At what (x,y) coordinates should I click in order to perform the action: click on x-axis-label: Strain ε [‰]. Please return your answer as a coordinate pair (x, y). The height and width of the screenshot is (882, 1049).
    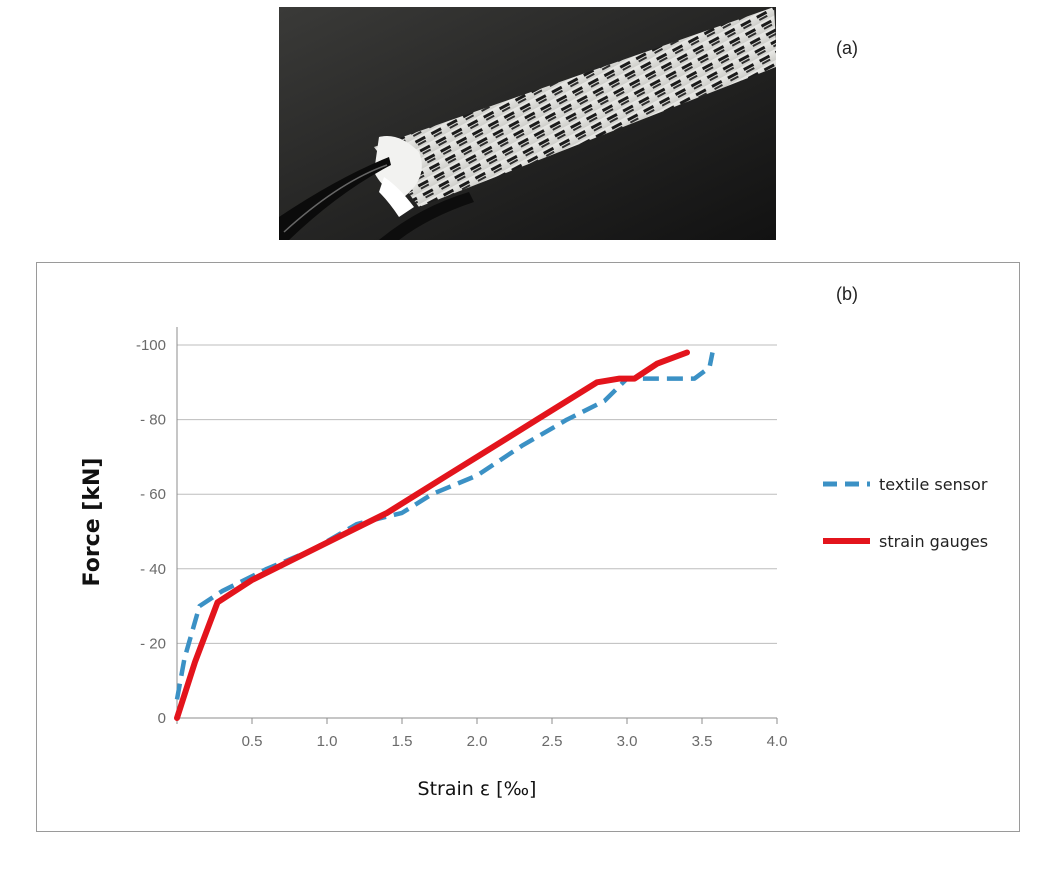
    Looking at the image, I should click on (477, 789).